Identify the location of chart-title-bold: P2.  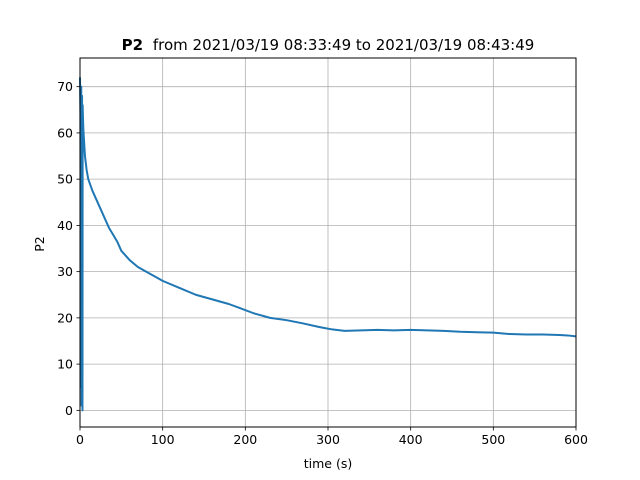
(132, 45).